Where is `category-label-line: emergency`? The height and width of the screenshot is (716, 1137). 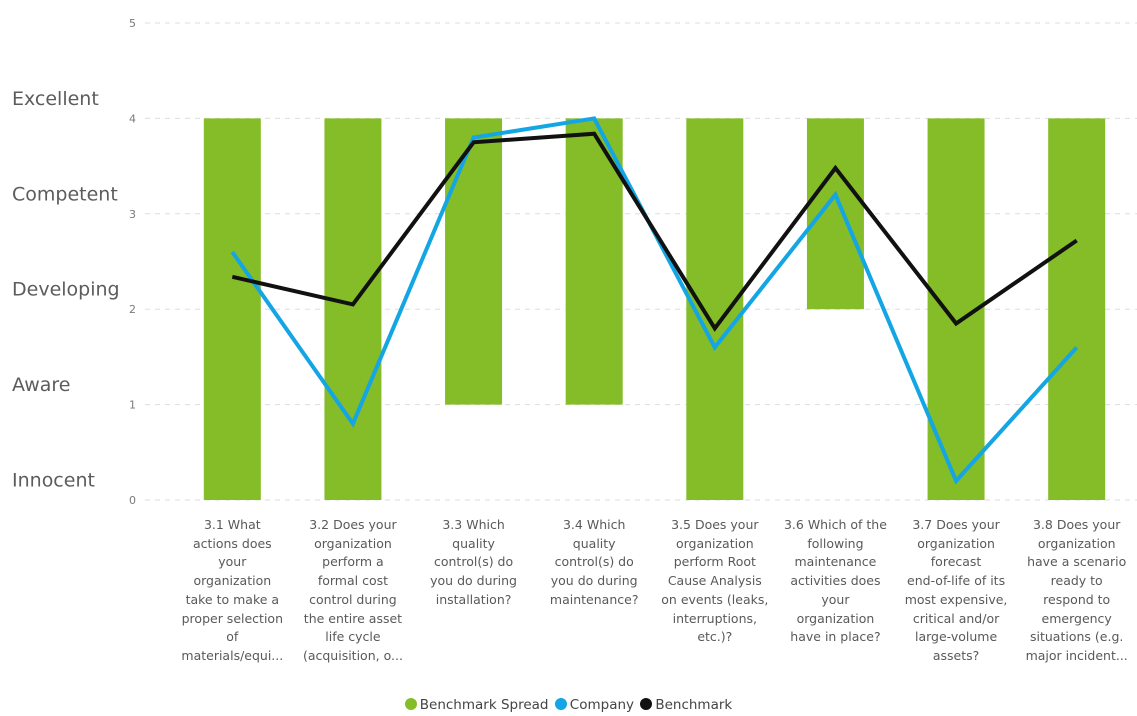
category-label-line: emergency is located at coordinates (1076, 618).